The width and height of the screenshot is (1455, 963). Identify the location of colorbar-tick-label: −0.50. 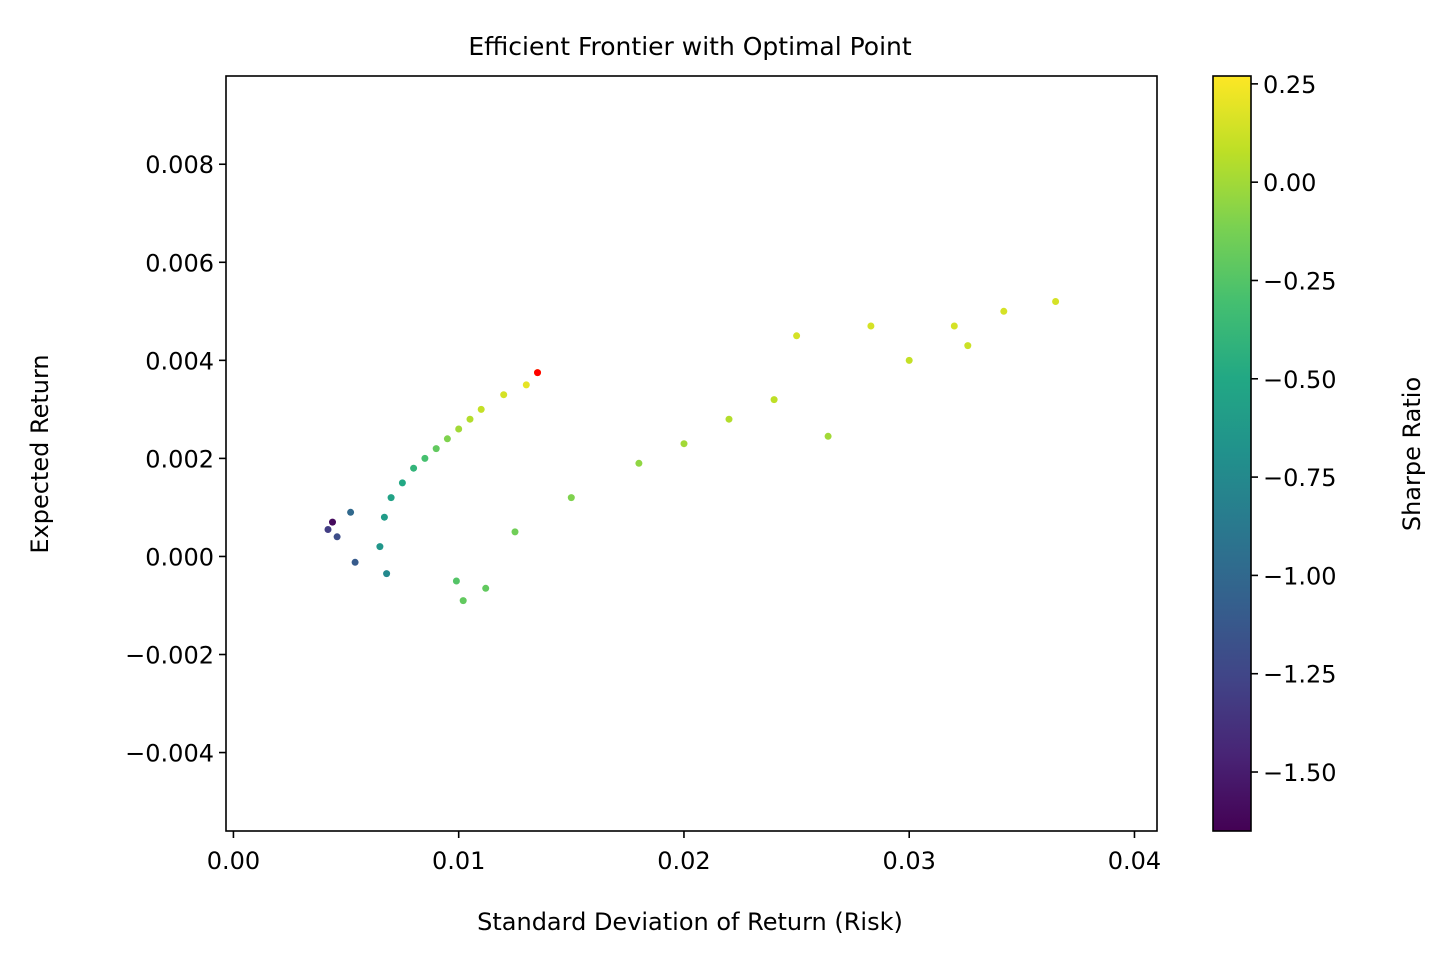
(1300, 380).